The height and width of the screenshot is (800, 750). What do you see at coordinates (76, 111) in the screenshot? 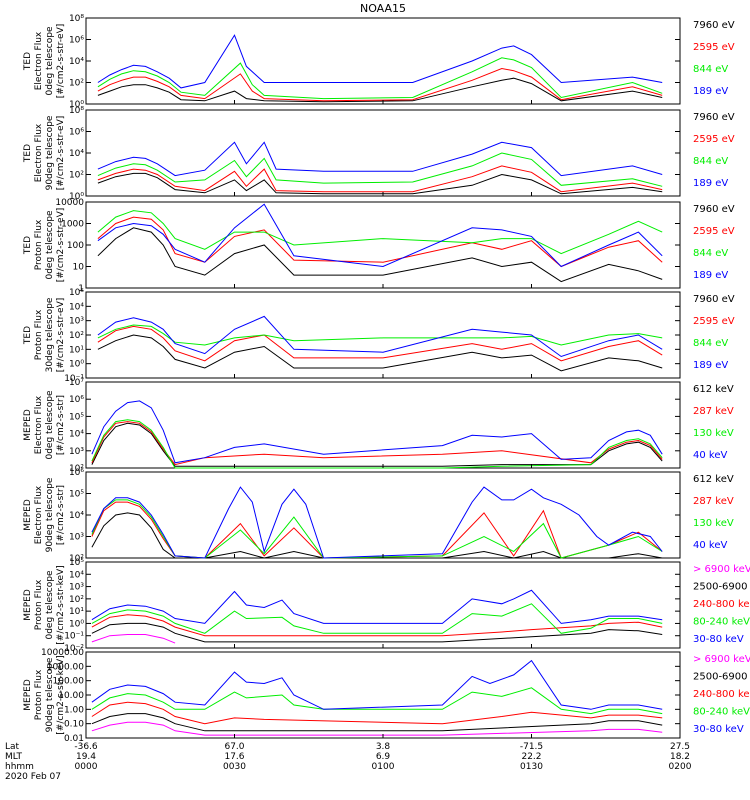
I see `y-tick-label: 10⁸` at bounding box center [76, 111].